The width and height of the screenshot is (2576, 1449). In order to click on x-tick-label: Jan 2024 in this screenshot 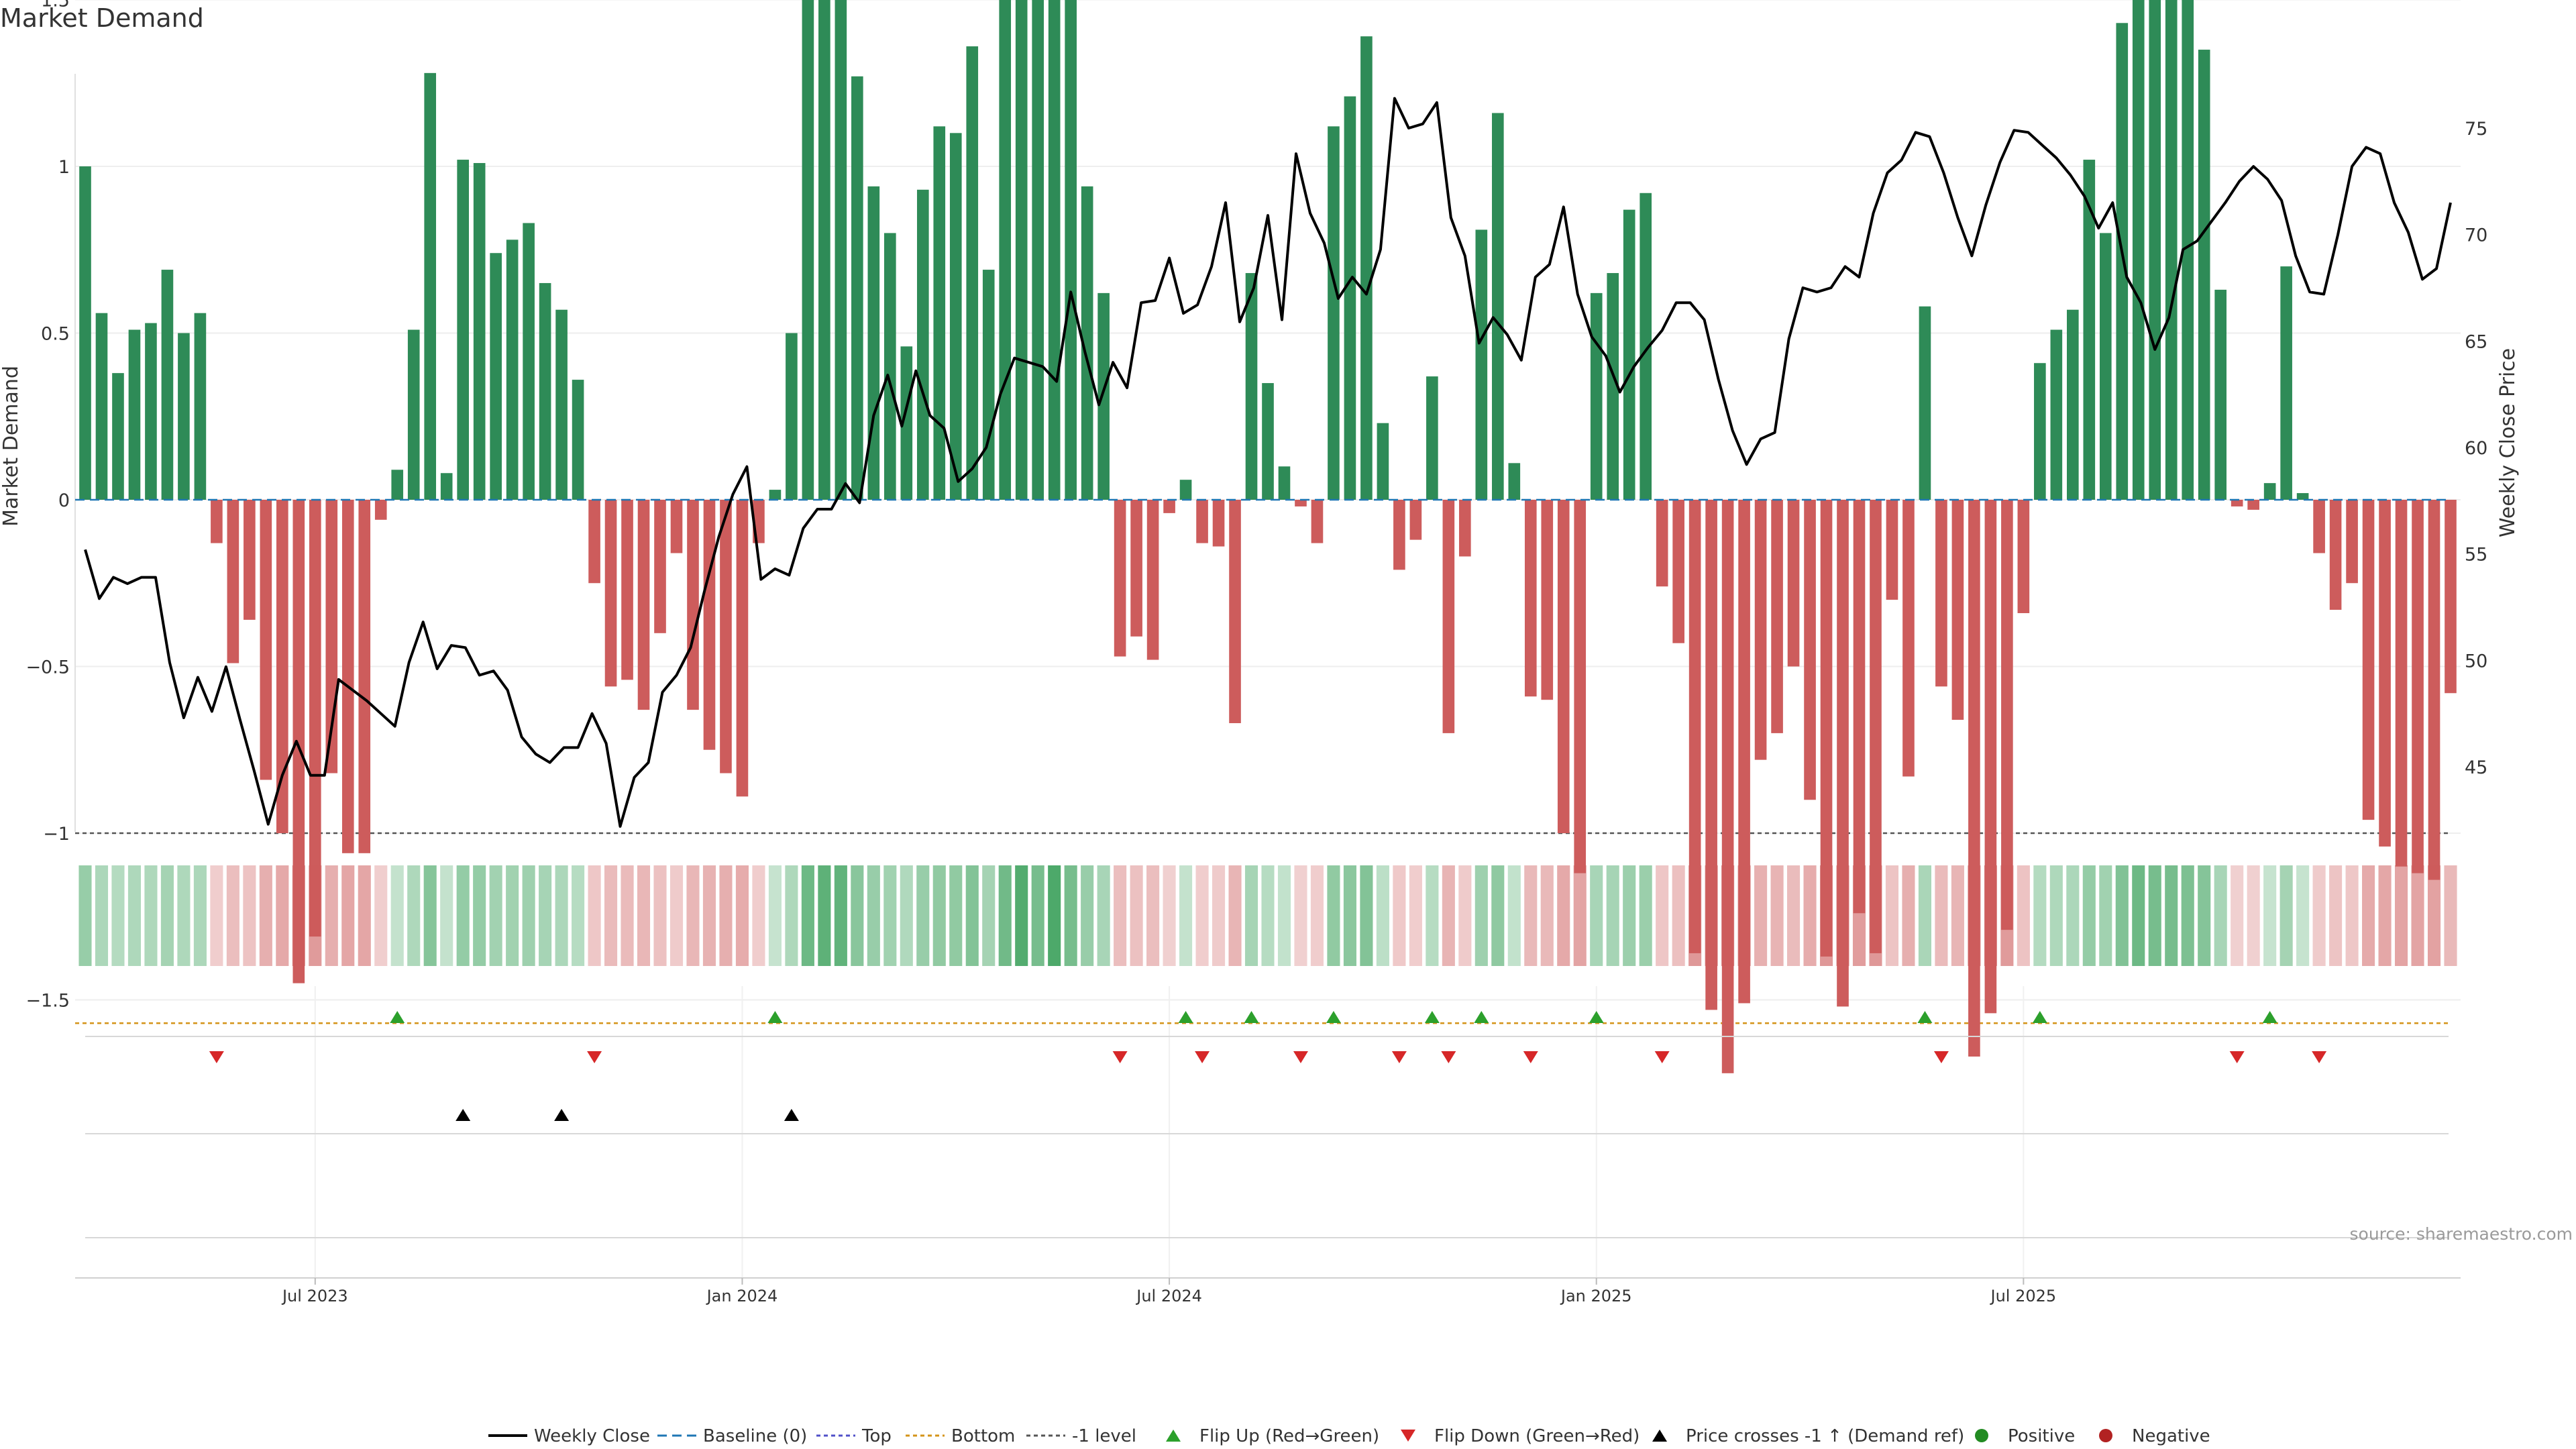, I will do `click(742, 1296)`.